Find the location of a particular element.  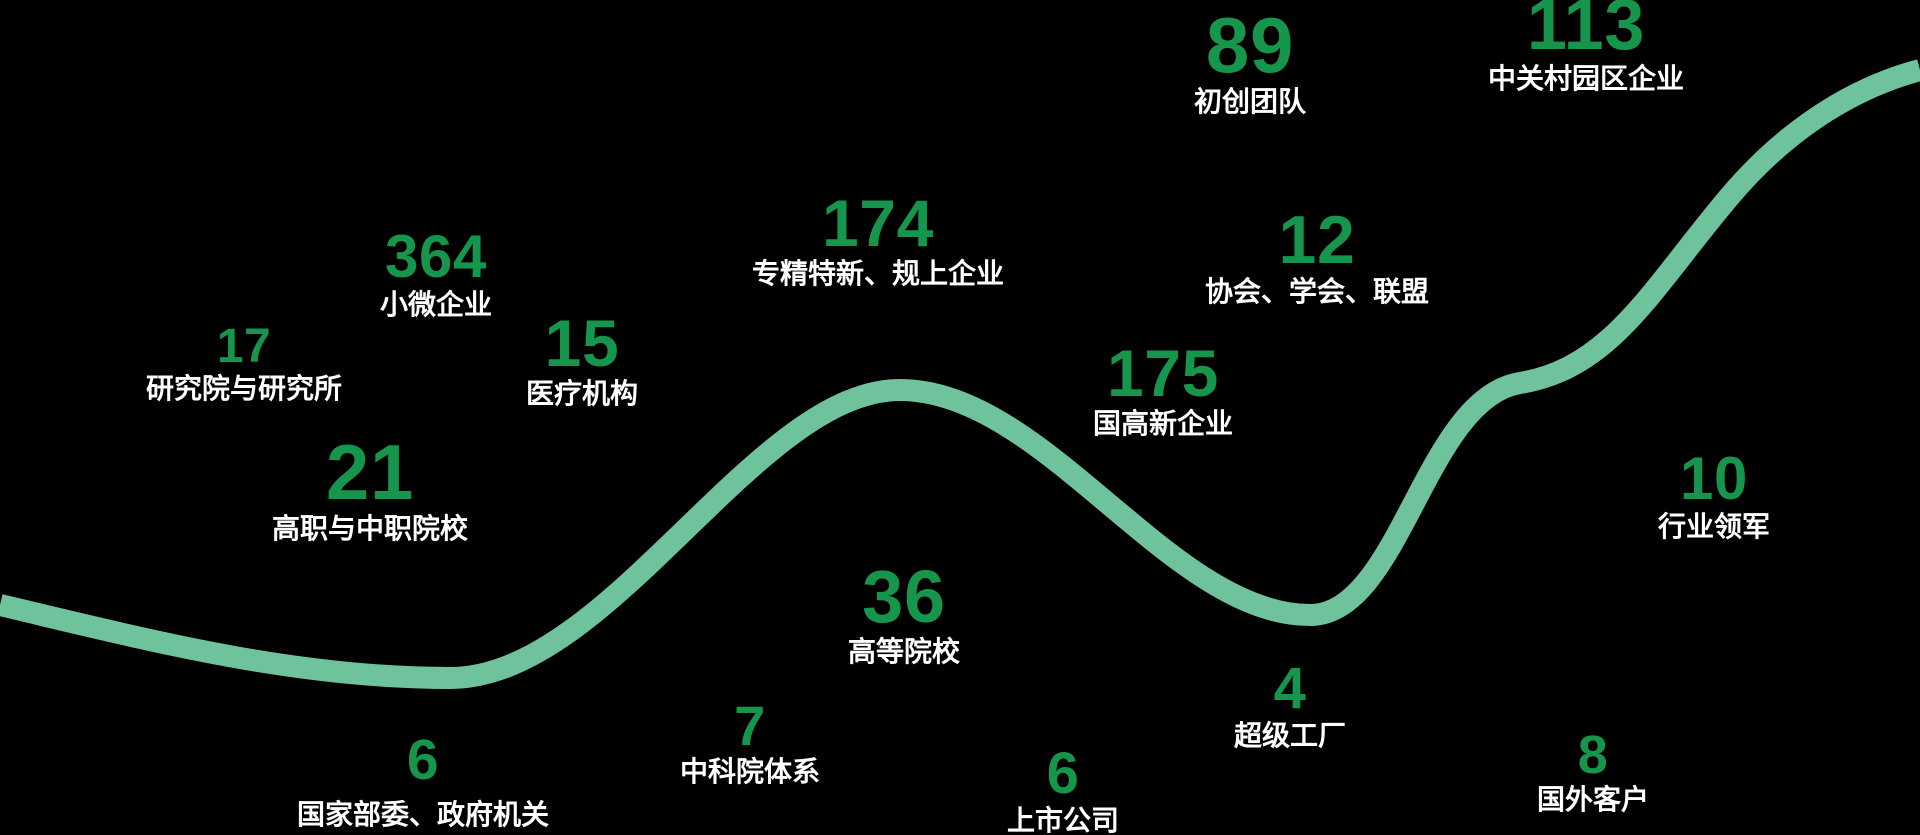

stat-associations-societies-alliances: 12 协会、学会、联盟 is located at coordinates (1317, 257).